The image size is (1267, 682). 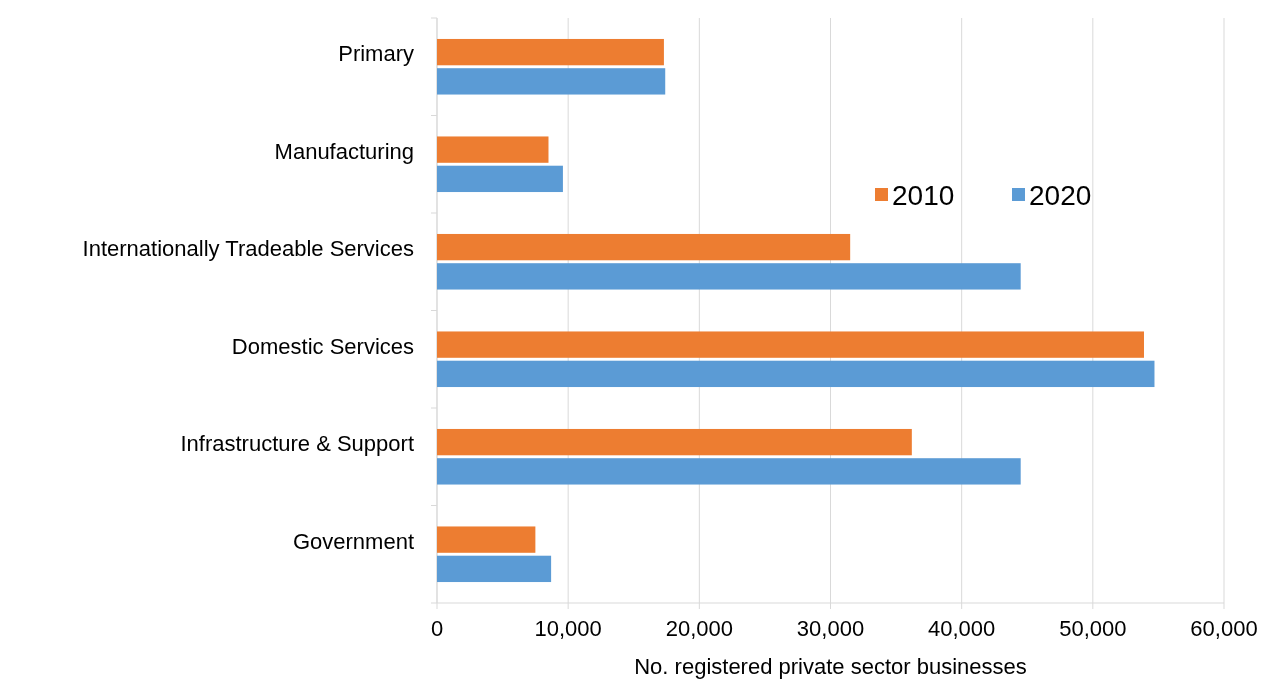 I want to click on x-tick-label: 20,000, so click(x=699, y=628).